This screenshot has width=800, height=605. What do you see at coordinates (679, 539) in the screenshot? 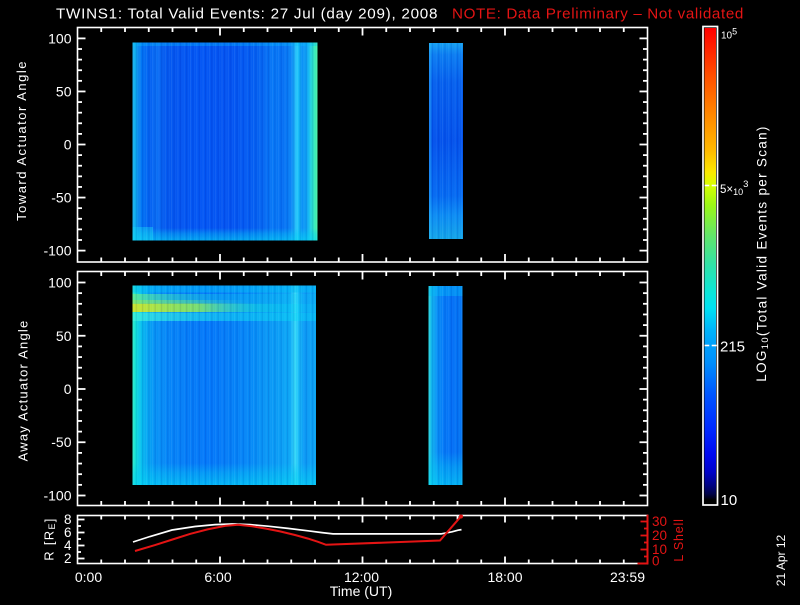
I see `svg-text: L Shell` at bounding box center [679, 539].